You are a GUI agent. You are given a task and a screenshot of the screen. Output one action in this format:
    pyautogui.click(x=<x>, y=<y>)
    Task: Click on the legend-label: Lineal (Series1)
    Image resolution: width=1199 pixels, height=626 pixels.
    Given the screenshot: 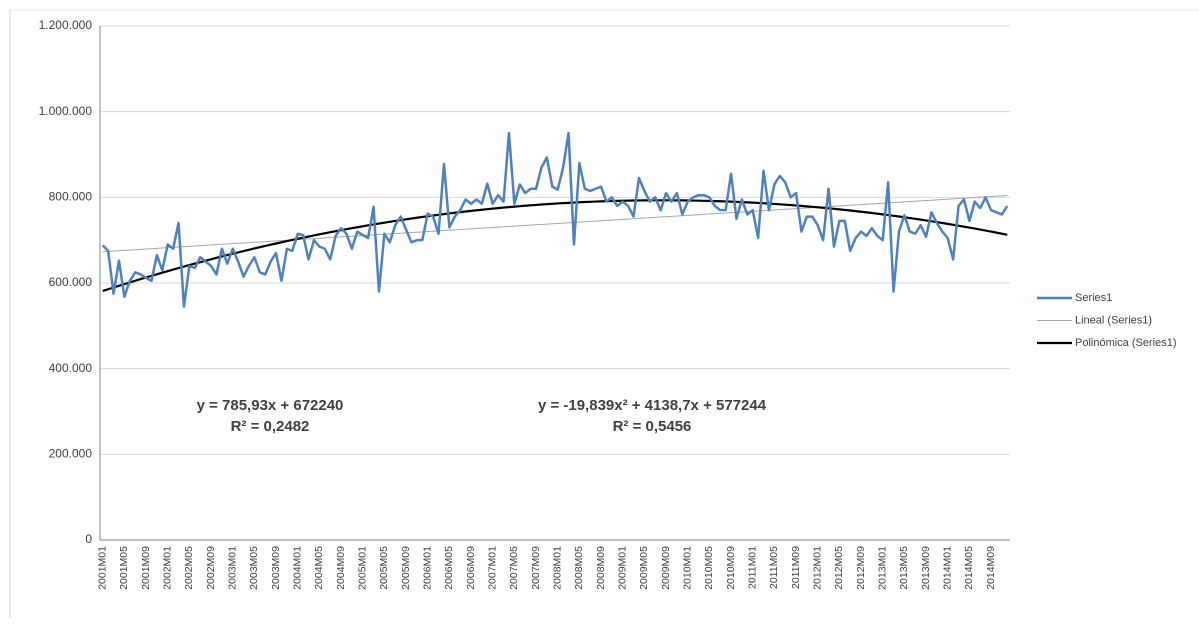 What is the action you would take?
    pyautogui.click(x=1113, y=320)
    